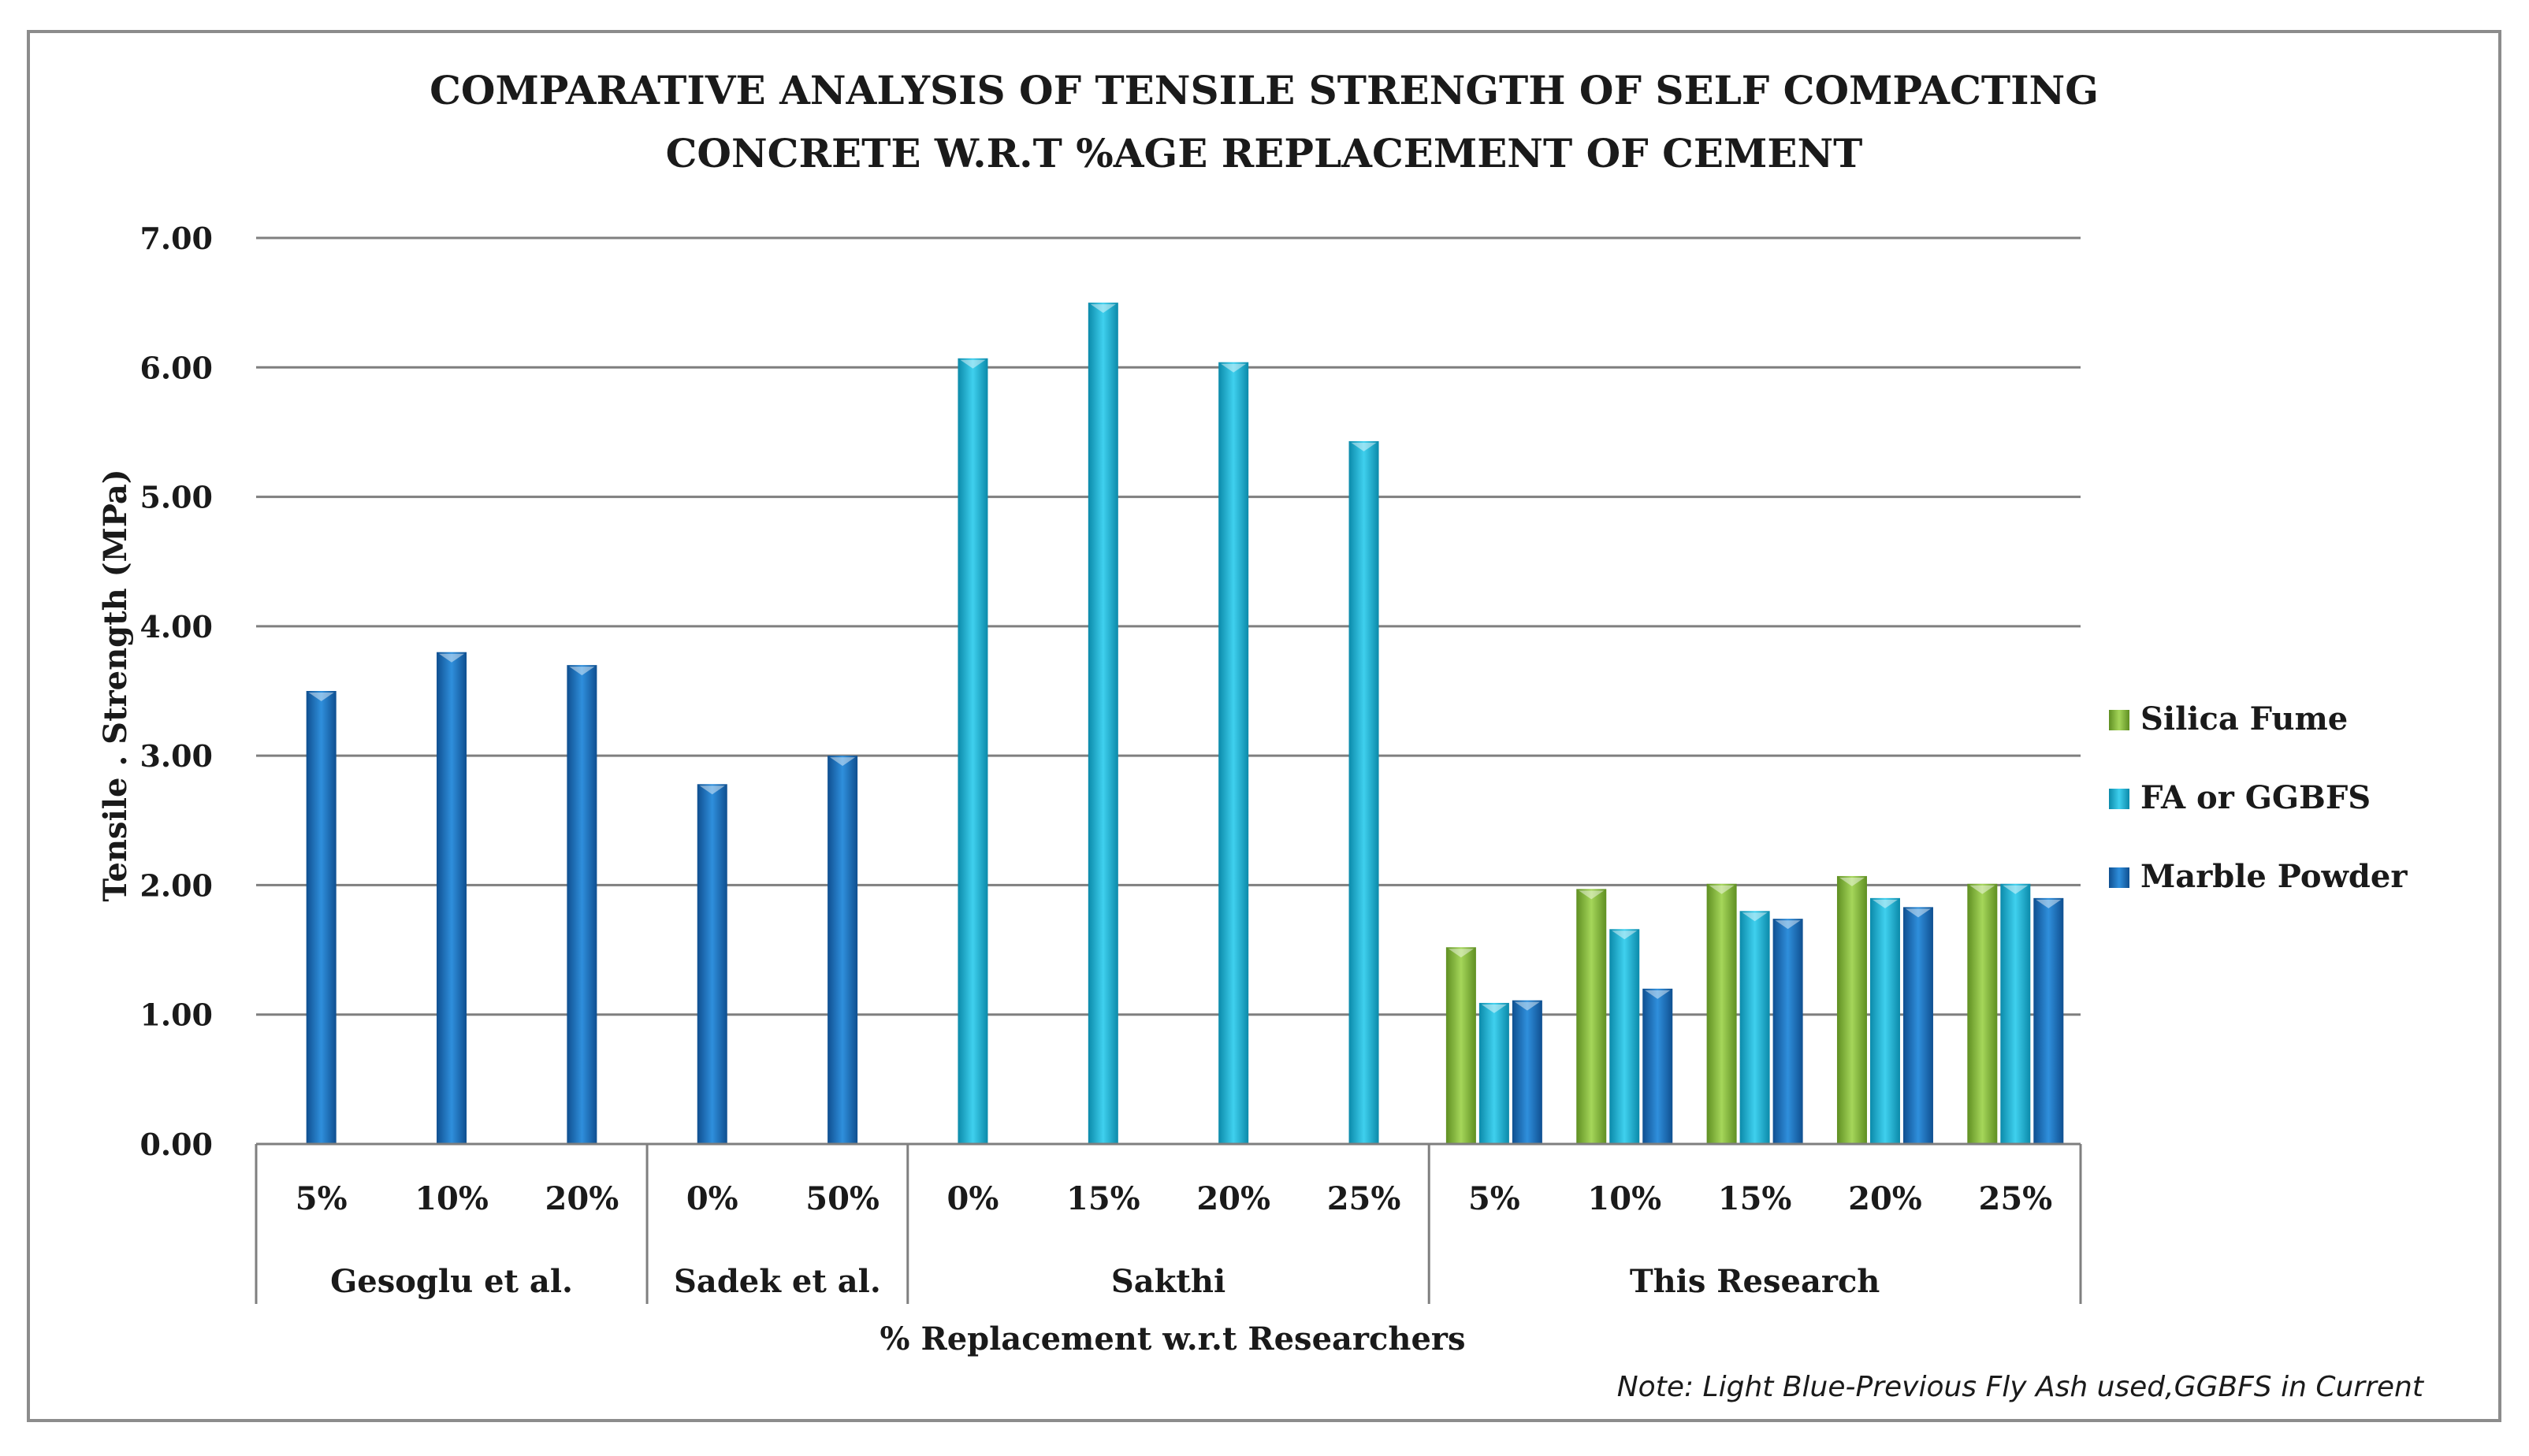  What do you see at coordinates (176, 691) in the screenshot?
I see `y-axis-ticks: 0.00 1.00 2.00 3.00 4.00 5.00 6.00 7.00` at bounding box center [176, 691].